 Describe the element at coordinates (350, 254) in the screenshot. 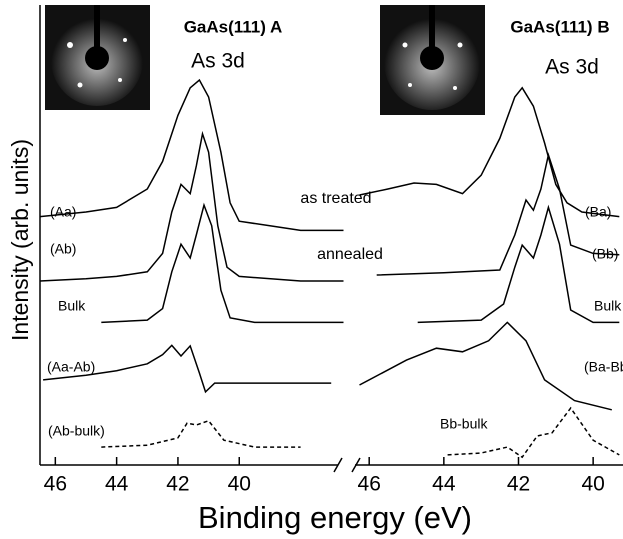

I see `annotation: annealed` at that location.